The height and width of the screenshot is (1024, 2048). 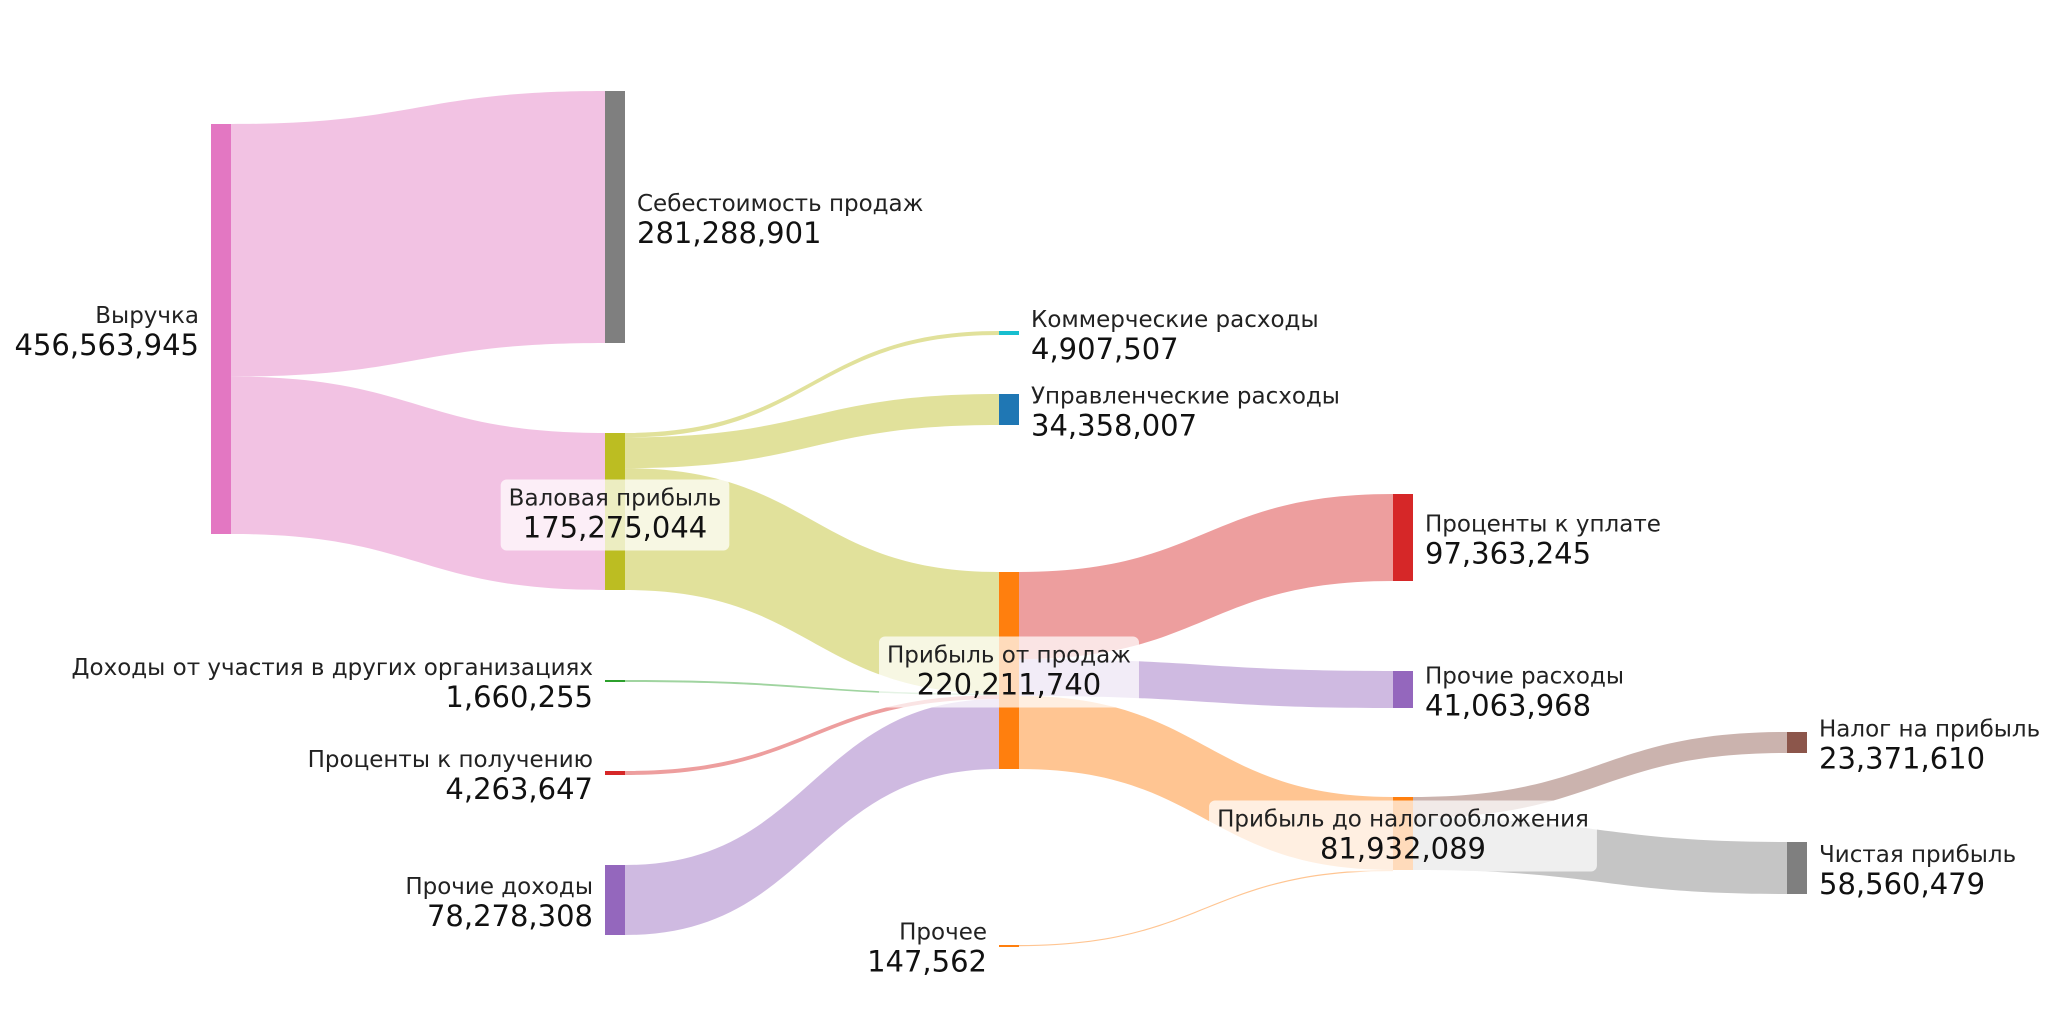 What do you see at coordinates (780, 204) in the screenshot?
I see `label-cogs-name: Себестоимость продаж` at bounding box center [780, 204].